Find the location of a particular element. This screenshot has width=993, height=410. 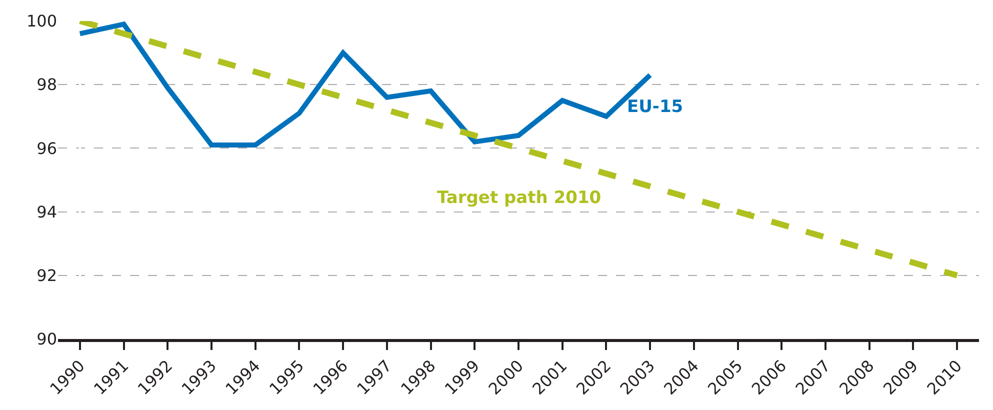

y-tick-label: 92 is located at coordinates (46, 275).